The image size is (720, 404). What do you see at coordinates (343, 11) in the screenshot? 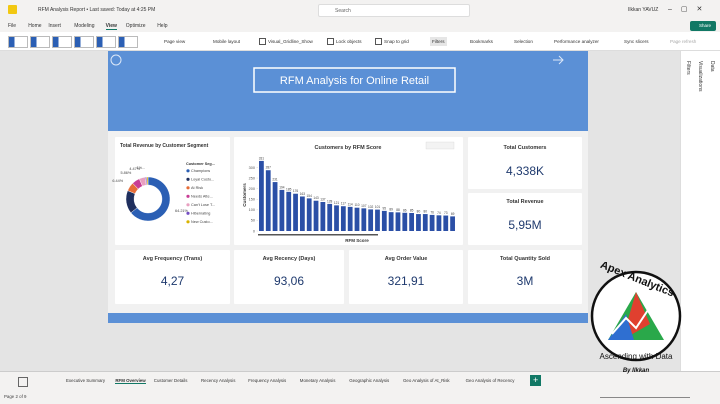
I see `search-placeholder: Search` at bounding box center [343, 11].